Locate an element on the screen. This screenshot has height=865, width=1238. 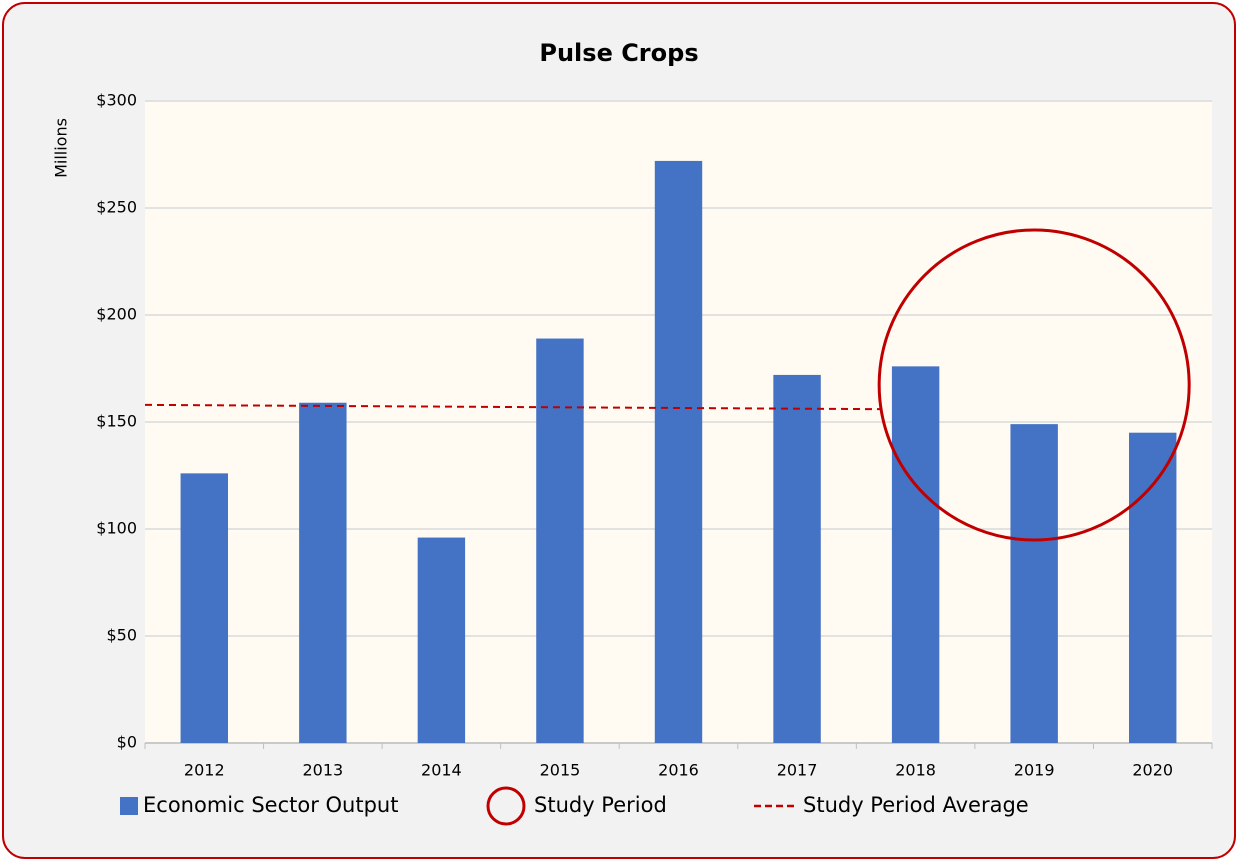
y-tick-label: $200 is located at coordinates (116, 314).